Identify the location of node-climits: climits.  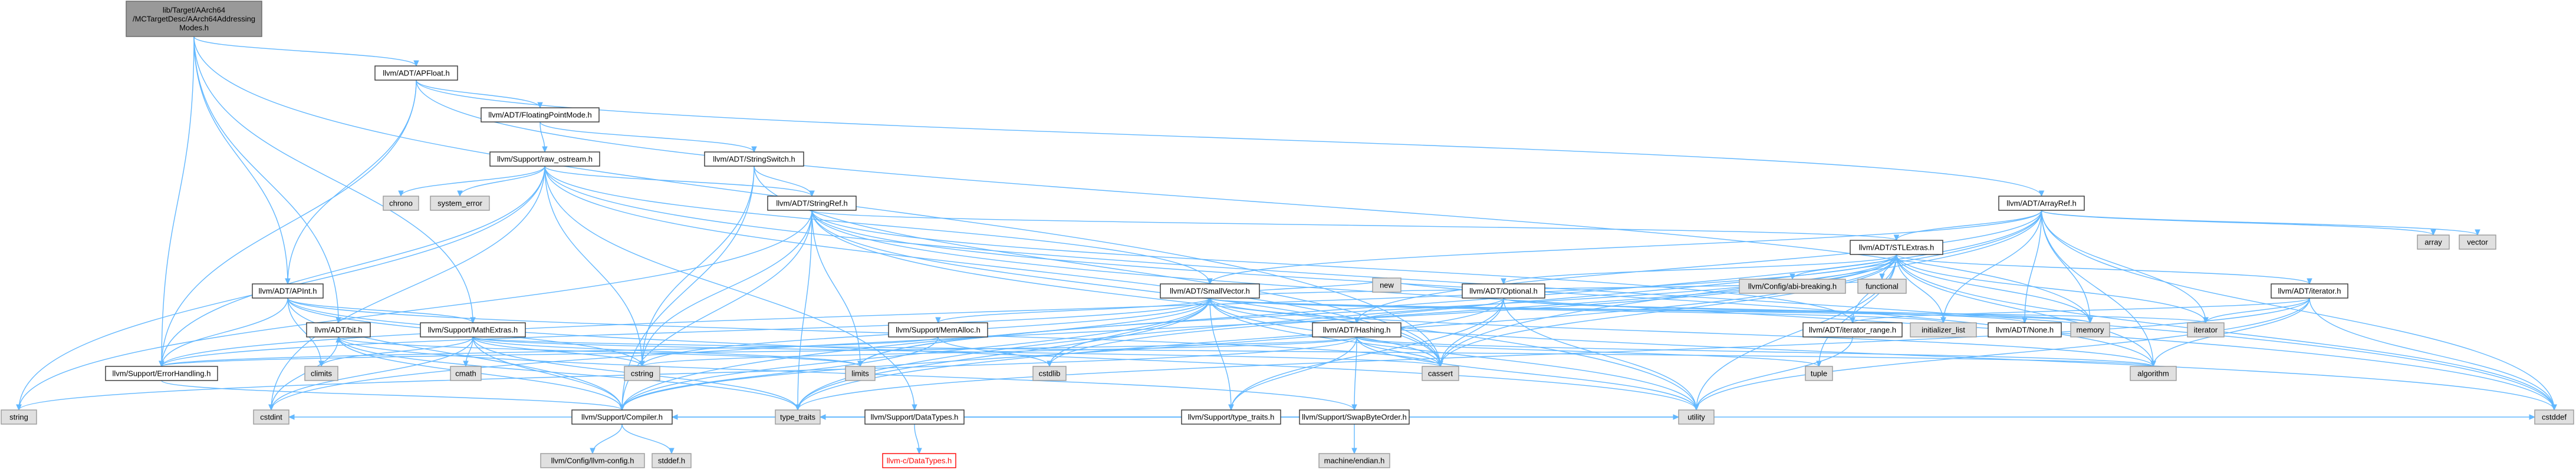
(321, 373).